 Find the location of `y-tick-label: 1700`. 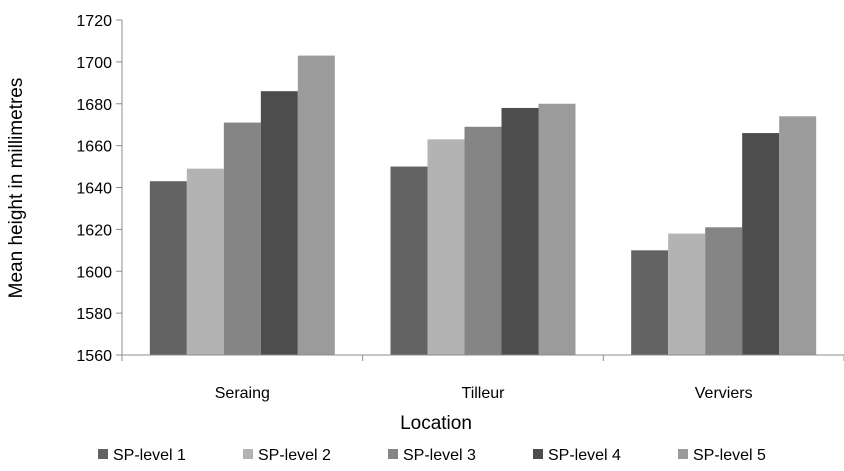

y-tick-label: 1700 is located at coordinates (94, 63).